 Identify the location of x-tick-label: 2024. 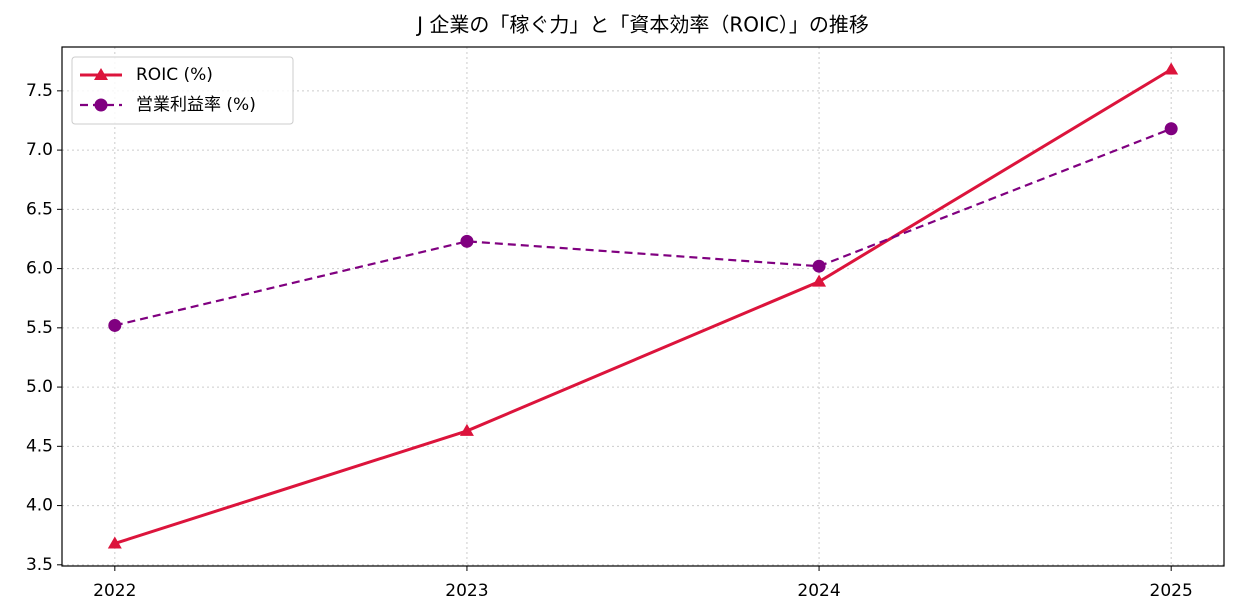
(818, 591).